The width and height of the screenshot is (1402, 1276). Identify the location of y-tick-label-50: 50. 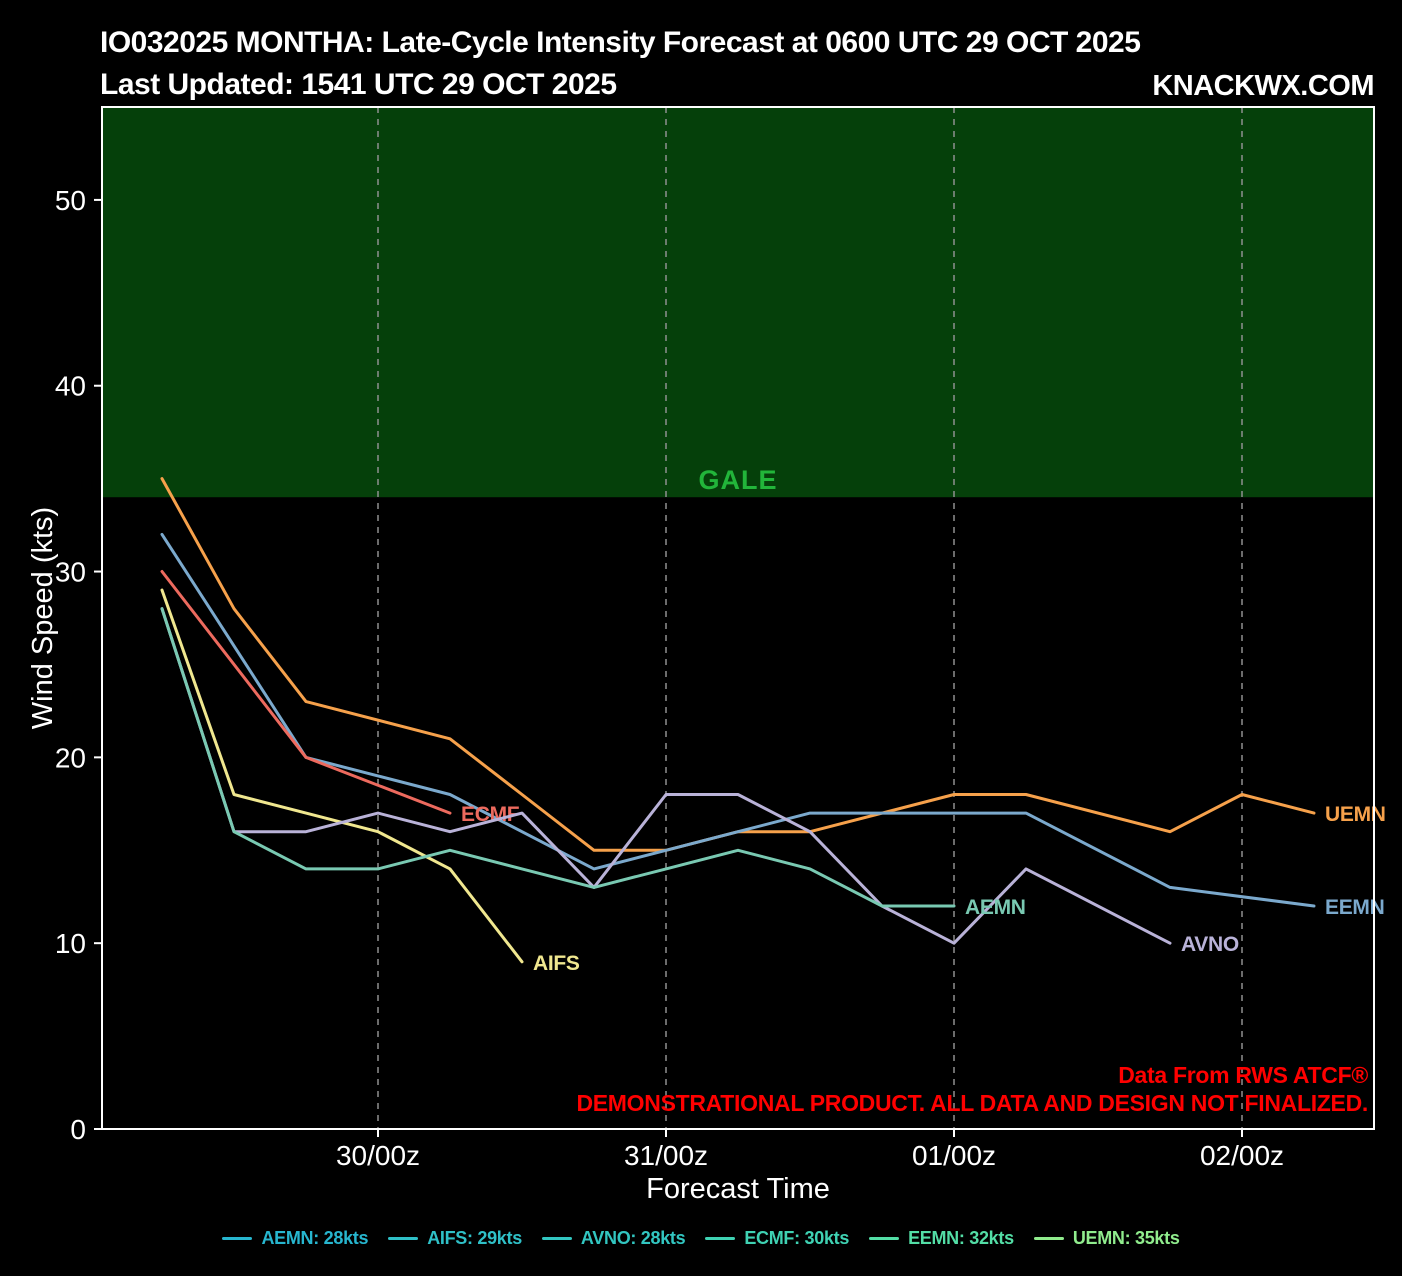
(70, 200).